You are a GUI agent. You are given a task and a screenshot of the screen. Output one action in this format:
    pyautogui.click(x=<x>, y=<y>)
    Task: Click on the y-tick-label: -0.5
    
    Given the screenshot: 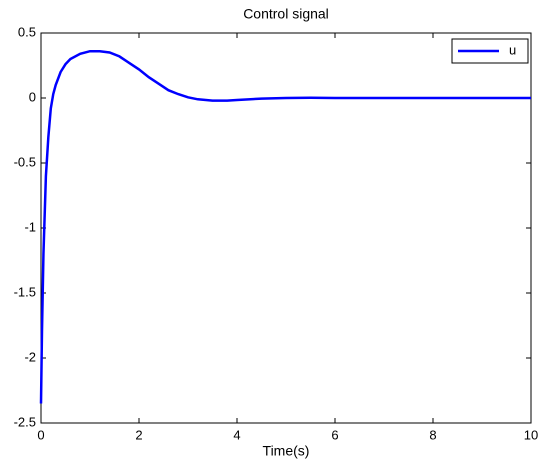 What is the action you would take?
    pyautogui.click(x=25, y=161)
    